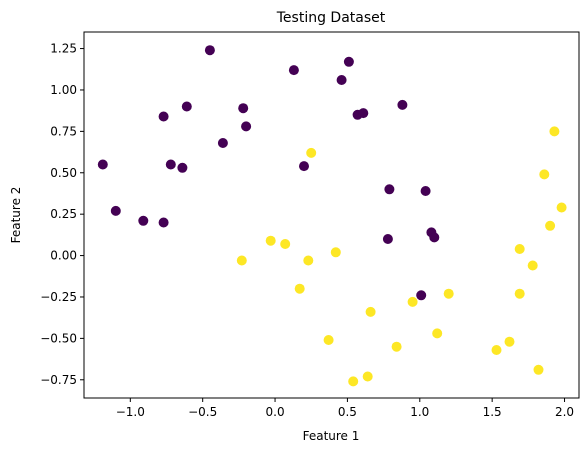 Image resolution: width=587 pixels, height=453 pixels. I want to click on x-tick-label: 0.5, so click(347, 412).